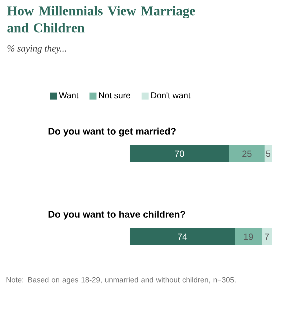 The height and width of the screenshot is (330, 290). I want to click on y-tick-label: Do you want to get married?, so click(112, 132).